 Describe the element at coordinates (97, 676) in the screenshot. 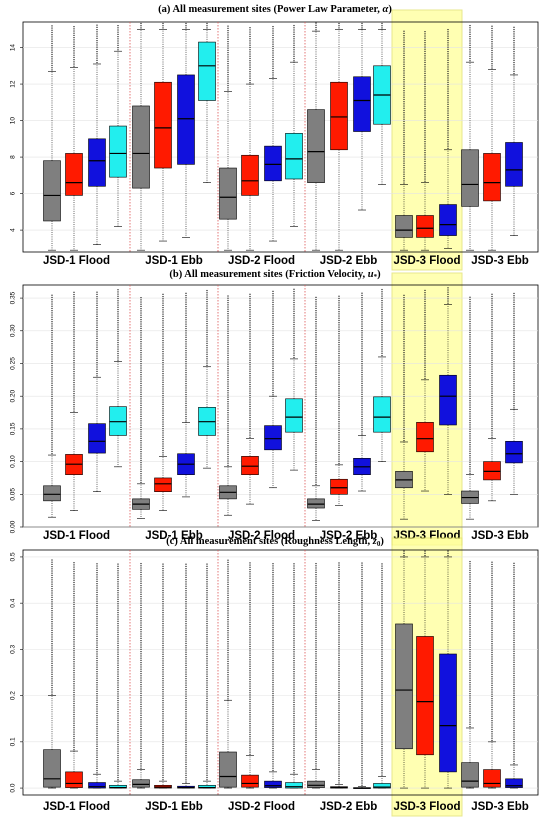

I see `box-blue` at that location.